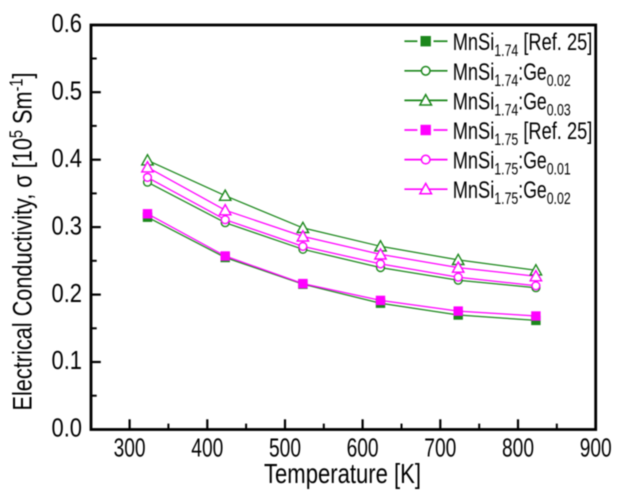 This screenshot has height=495, width=625. I want to click on svg-text: 0.6, so click(67, 24).